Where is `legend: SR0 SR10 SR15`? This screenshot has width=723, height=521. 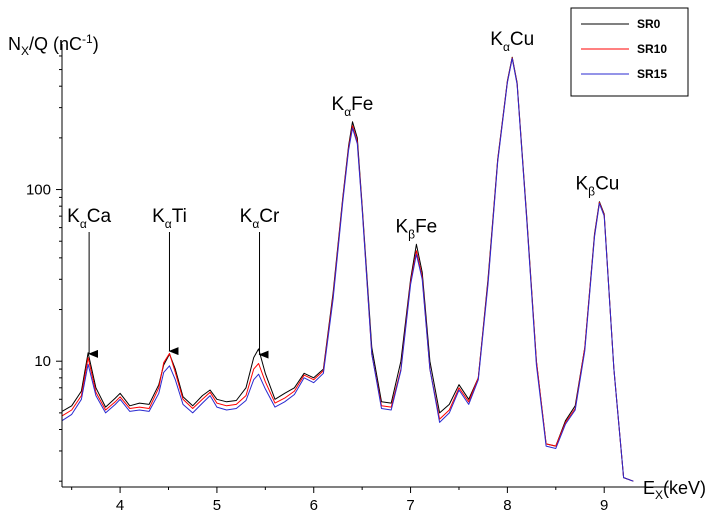 legend: SR0 SR10 SR15 is located at coordinates (629, 52).